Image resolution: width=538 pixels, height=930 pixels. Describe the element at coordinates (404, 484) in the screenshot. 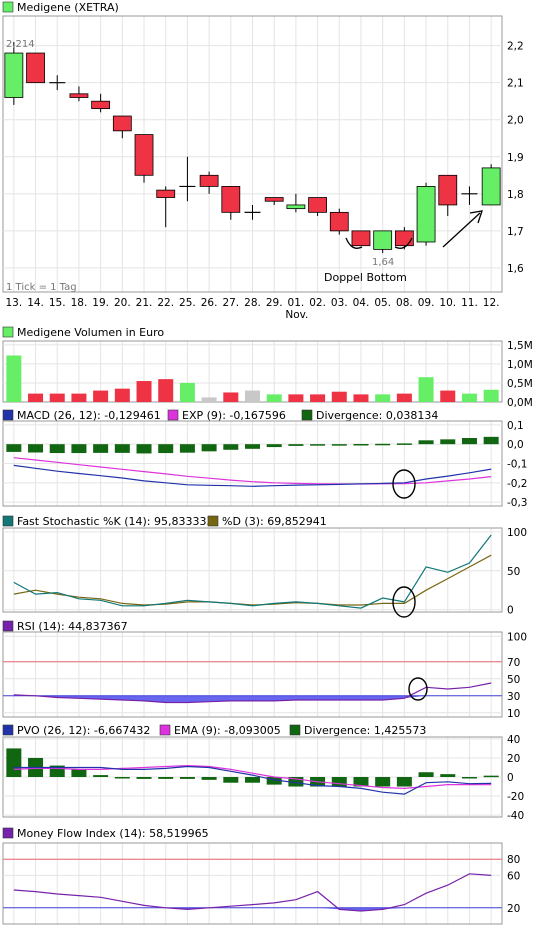

I see `macd-cross-circle` at that location.